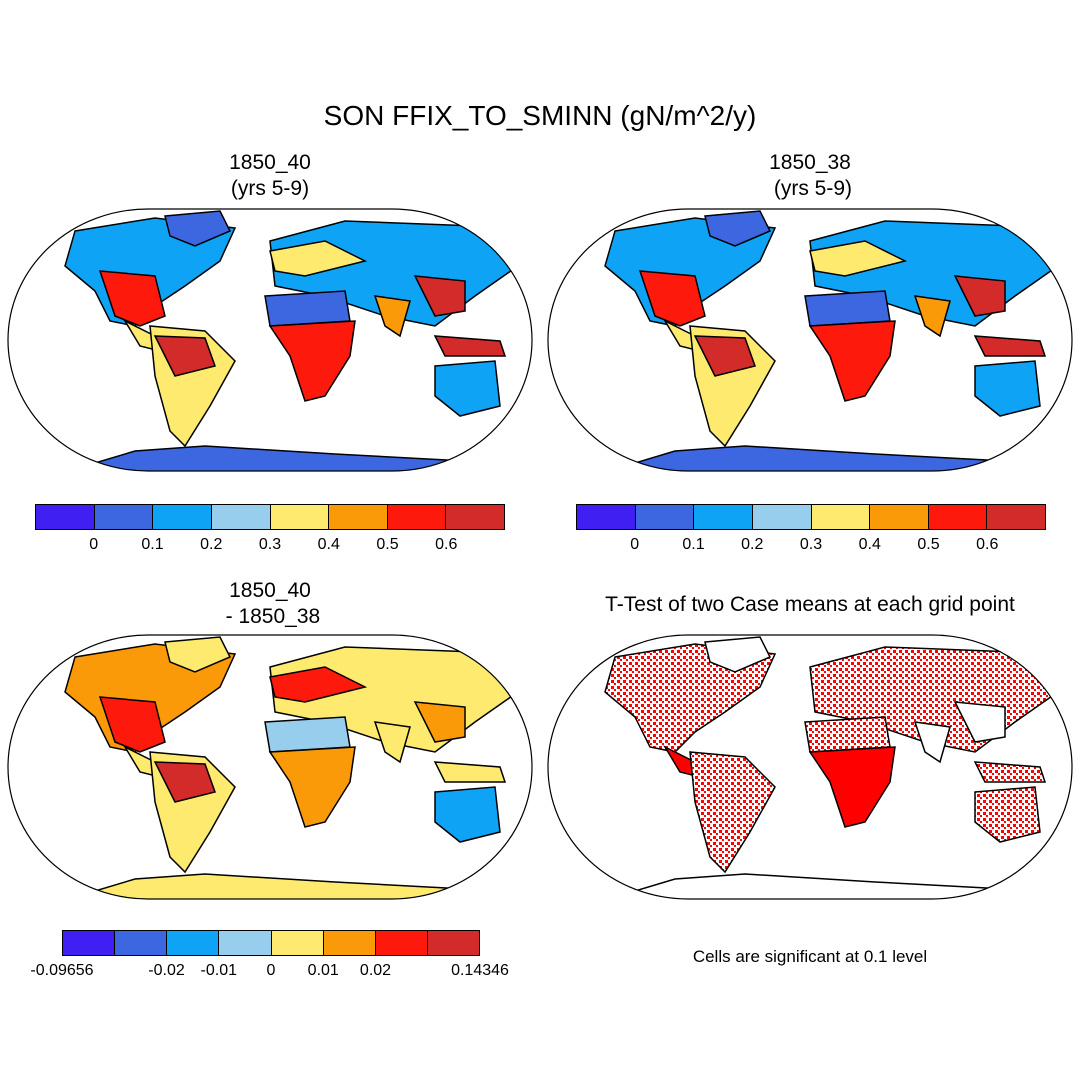 This screenshot has height=1080, width=1080. Describe the element at coordinates (270, 175) in the screenshot. I see `panel-title-1: 1850_40 (yrs 5-9)` at that location.